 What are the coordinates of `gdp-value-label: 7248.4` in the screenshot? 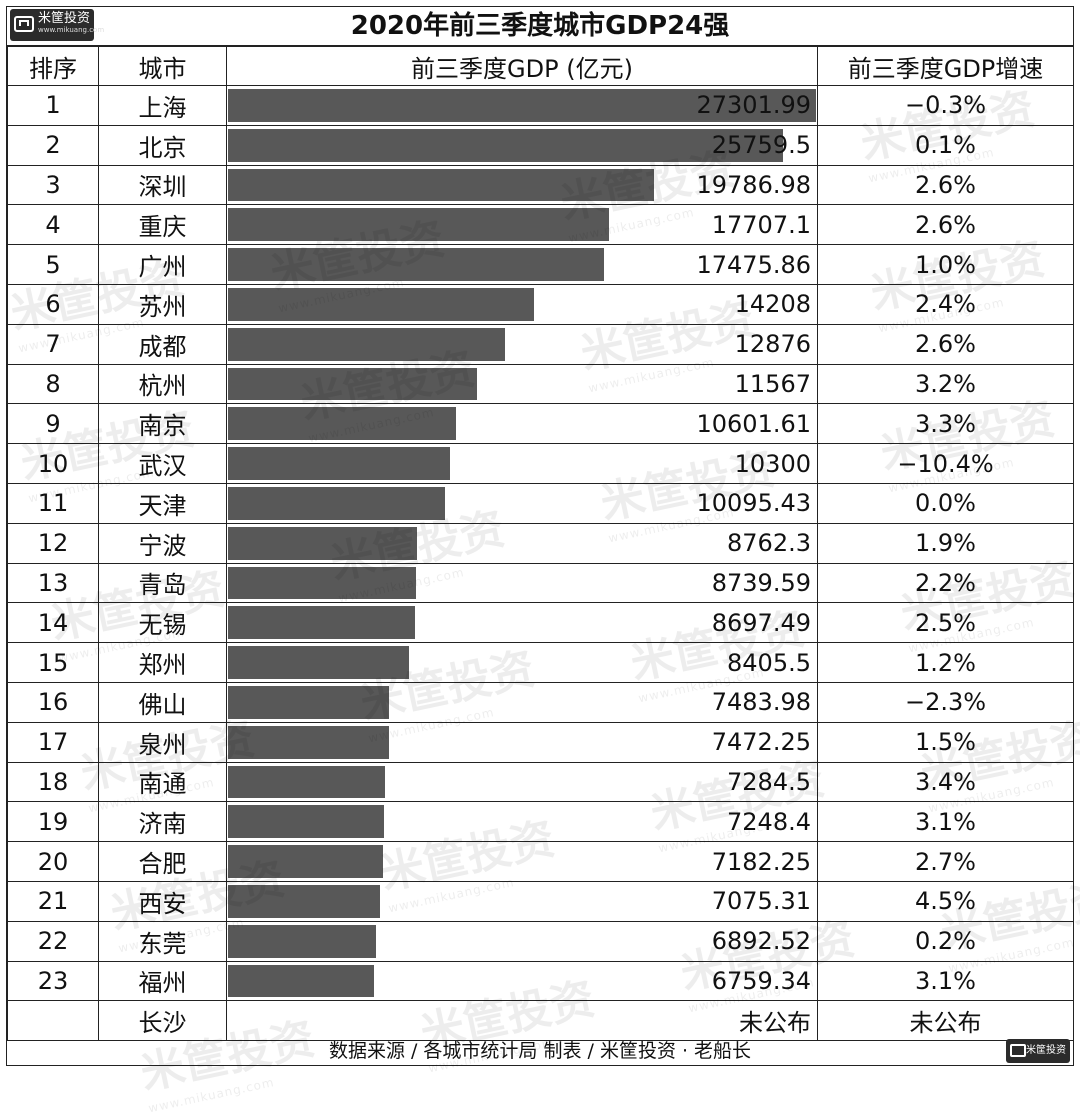 It's located at (769, 821).